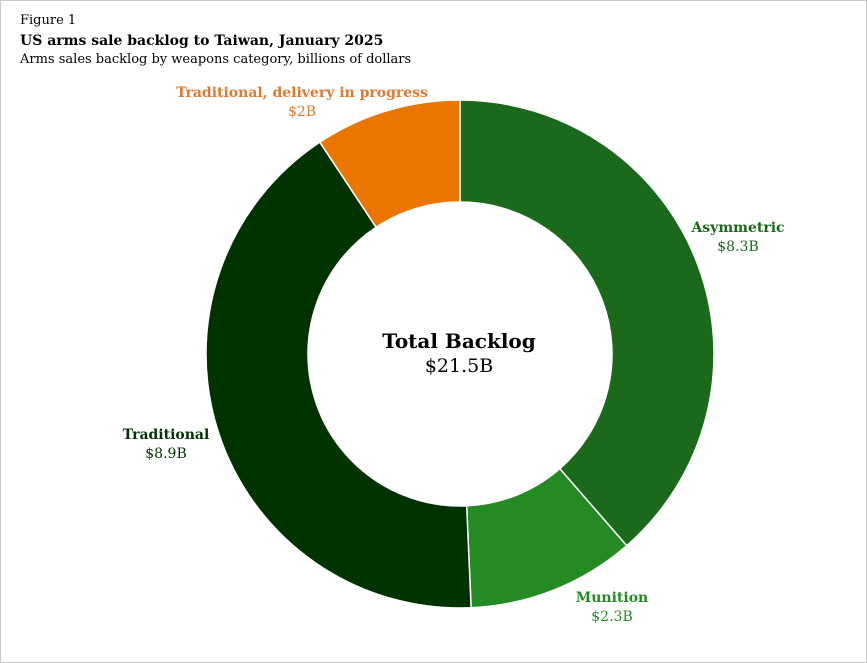 This screenshot has height=663, width=867. Describe the element at coordinates (302, 112) in the screenshot. I see `label-value-traditional-delivery-in-progress: $2B` at that location.